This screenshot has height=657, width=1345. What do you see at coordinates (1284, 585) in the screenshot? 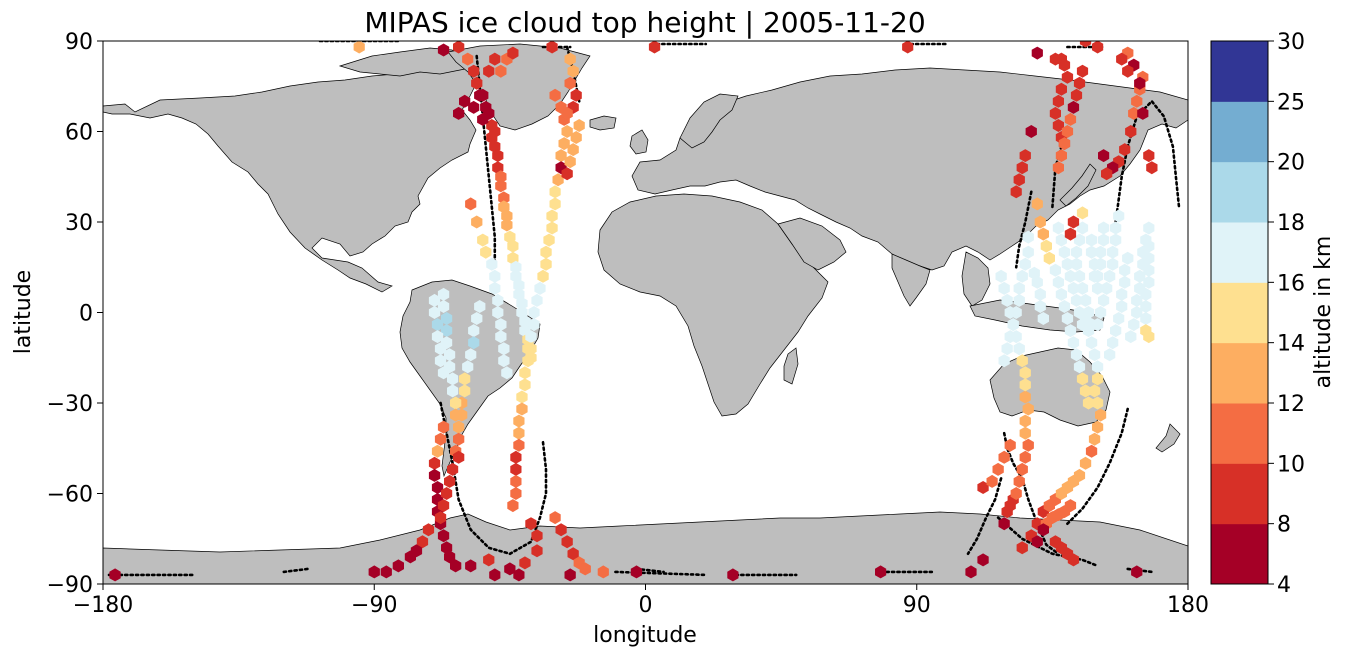
I see `colorbar-tick-label: 4` at bounding box center [1284, 585].